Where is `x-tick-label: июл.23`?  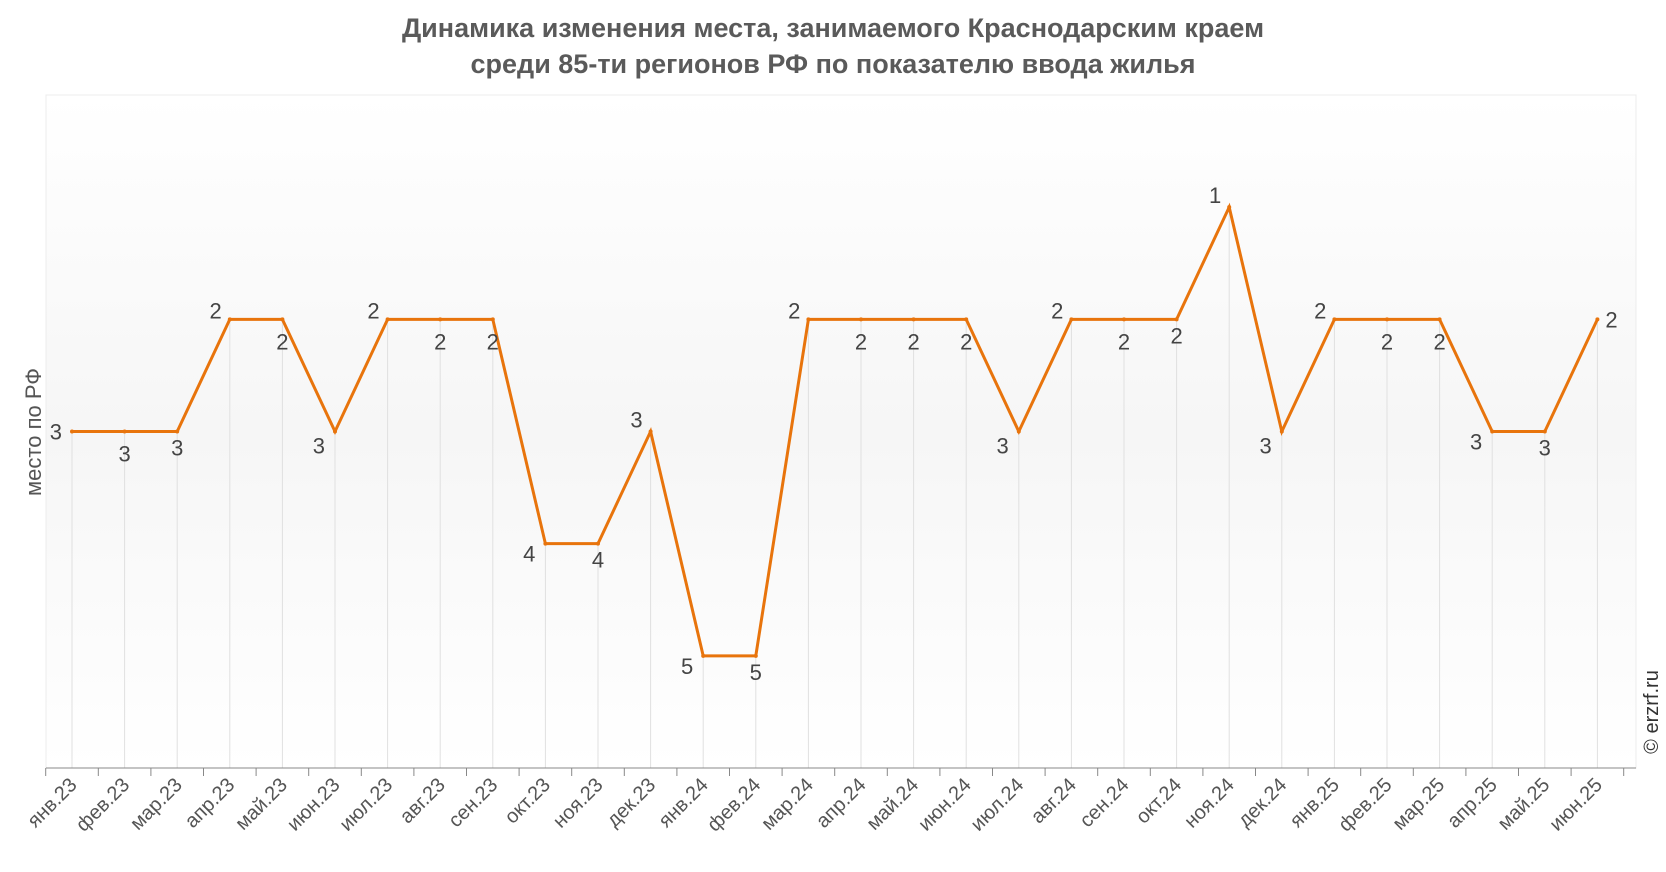 x-tick-label: июл.23 is located at coordinates (366, 805).